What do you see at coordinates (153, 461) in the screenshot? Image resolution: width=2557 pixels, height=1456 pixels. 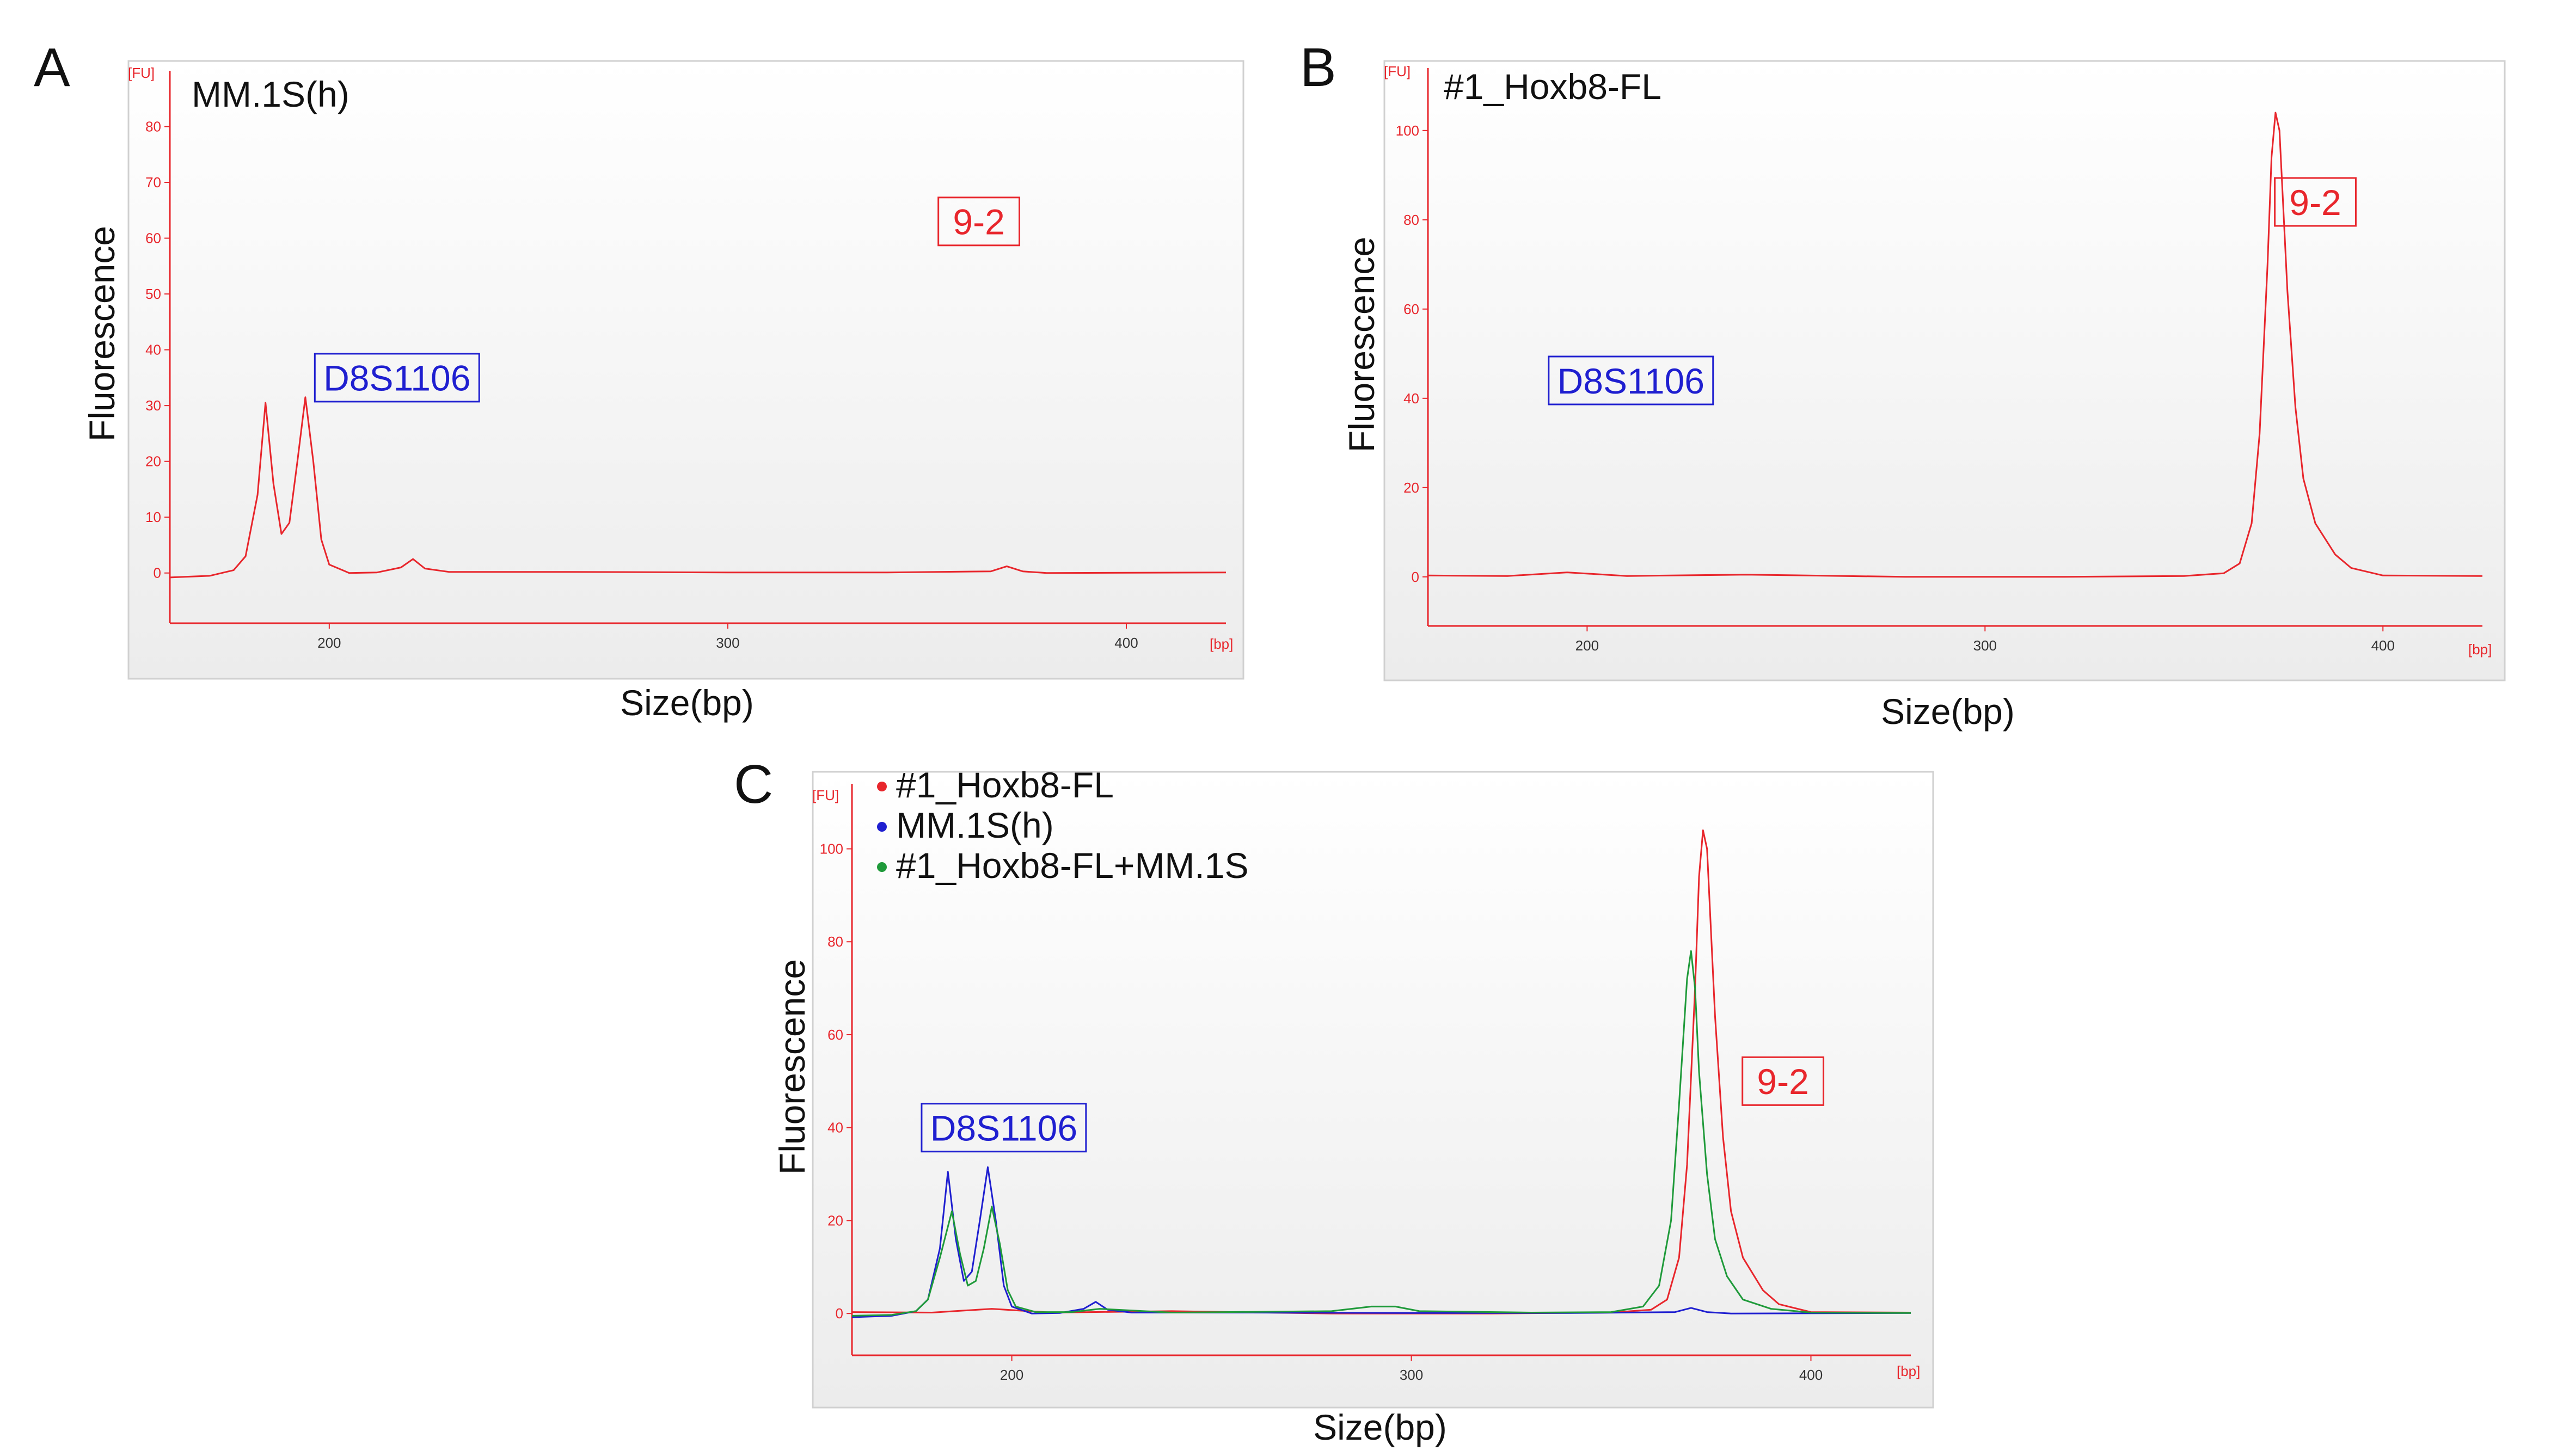 I see `panel-a-y-tick-label: 20` at bounding box center [153, 461].